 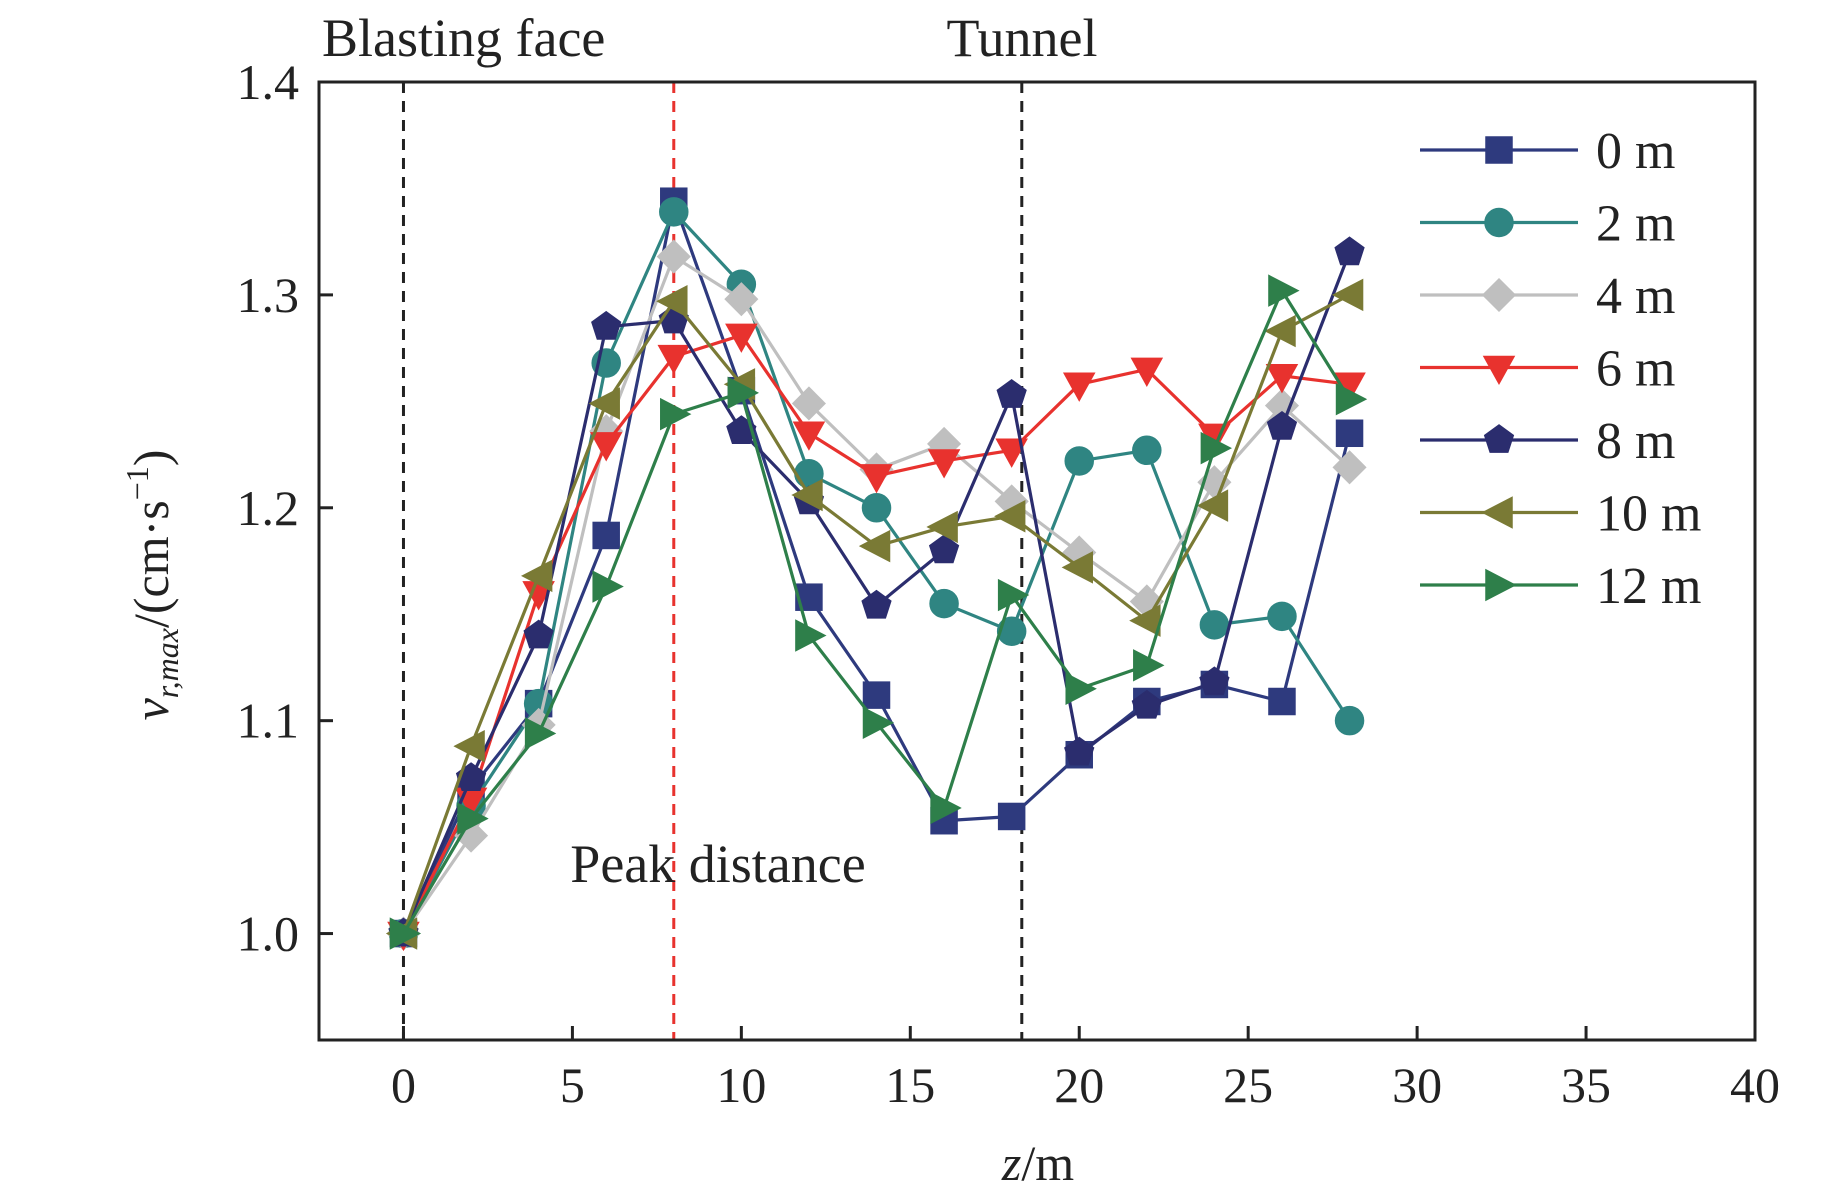 I want to click on x-axis-var: z, so click(x=1011, y=1163).